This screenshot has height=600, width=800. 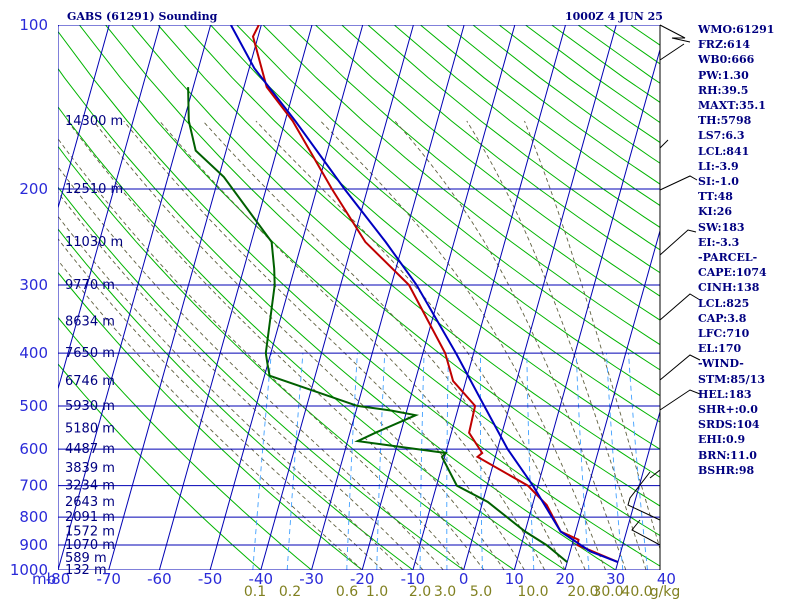 I want to click on stat-item: LCL:825, so click(x=724, y=303).